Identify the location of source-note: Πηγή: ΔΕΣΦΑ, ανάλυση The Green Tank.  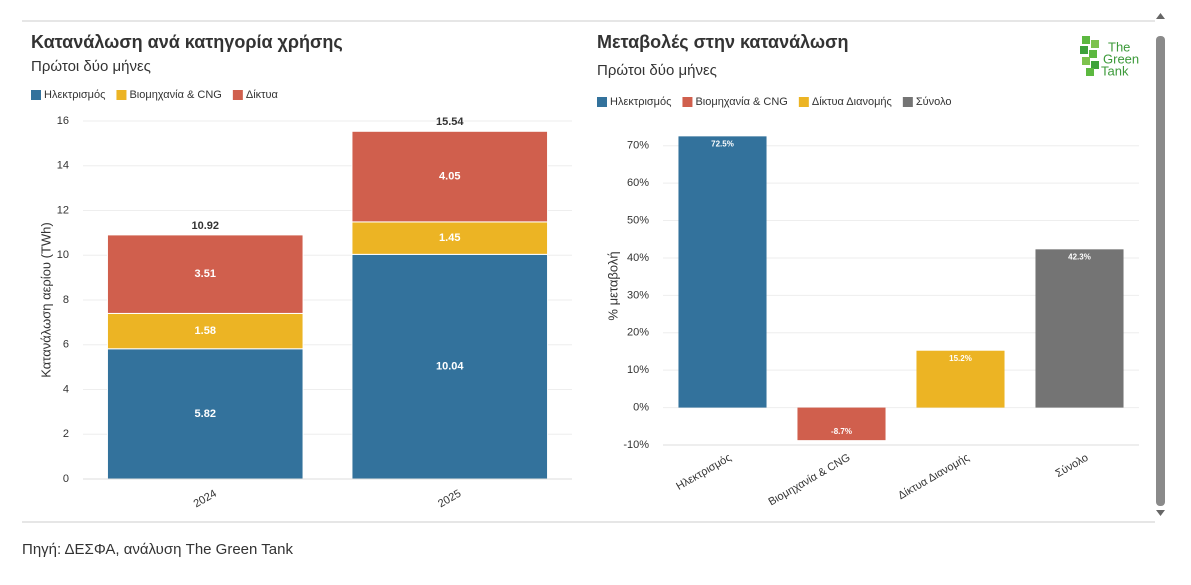
(157, 549).